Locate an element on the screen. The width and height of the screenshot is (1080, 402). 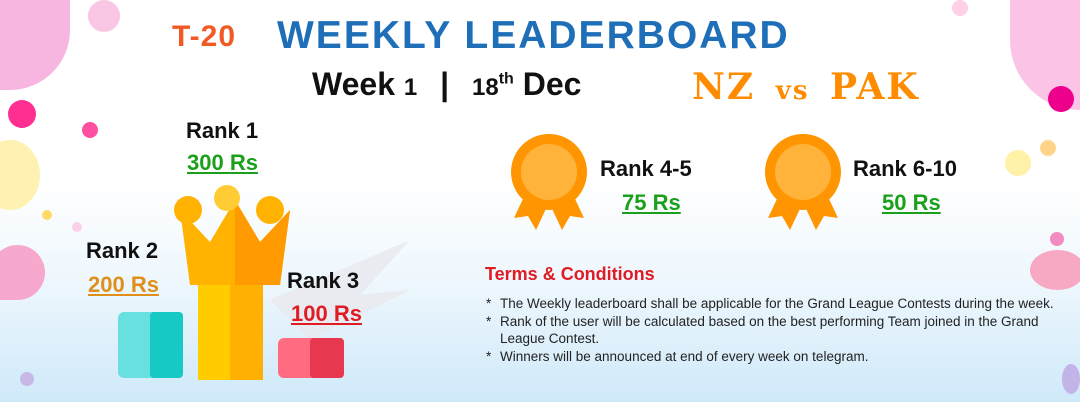
rank-4-5-prize: 75 Rs is located at coordinates (651, 202).